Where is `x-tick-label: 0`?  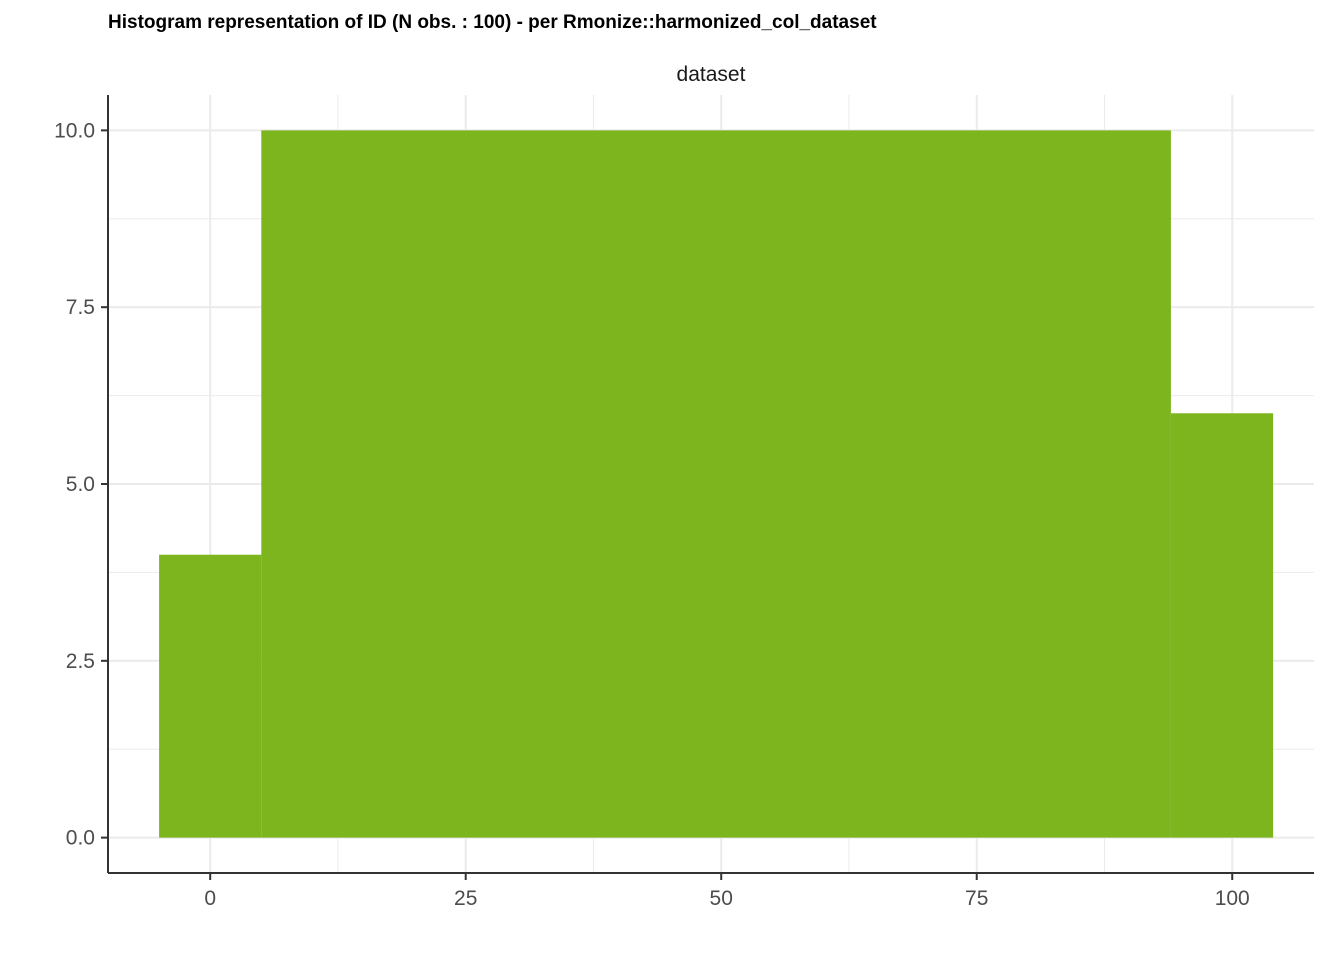
x-tick-label: 0 is located at coordinates (210, 898).